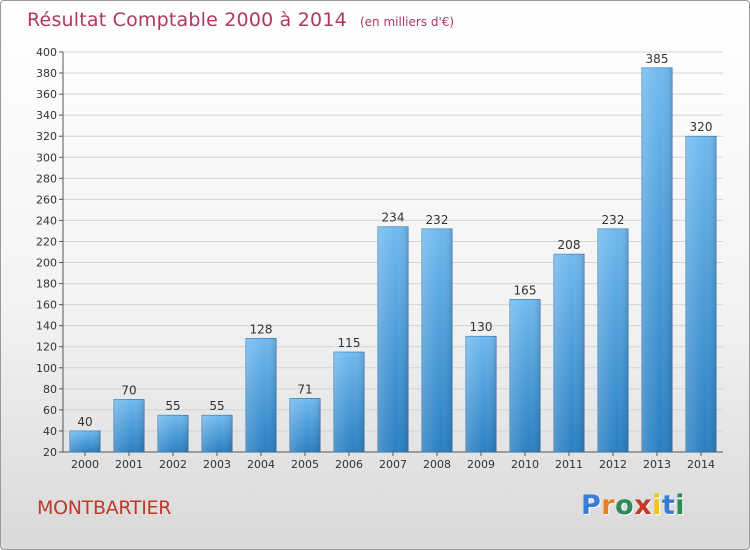 The height and width of the screenshot is (550, 750). I want to click on y-tick-label: 360, so click(46, 94).